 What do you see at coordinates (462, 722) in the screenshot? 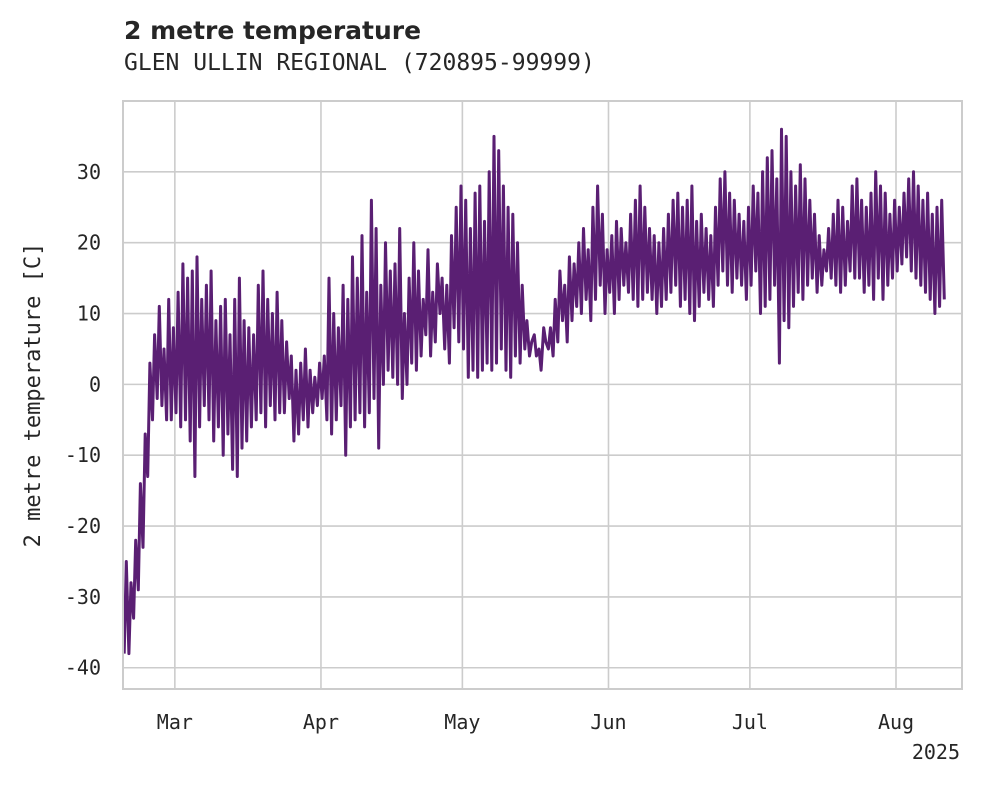
I see `x-tick-label: May` at bounding box center [462, 722].